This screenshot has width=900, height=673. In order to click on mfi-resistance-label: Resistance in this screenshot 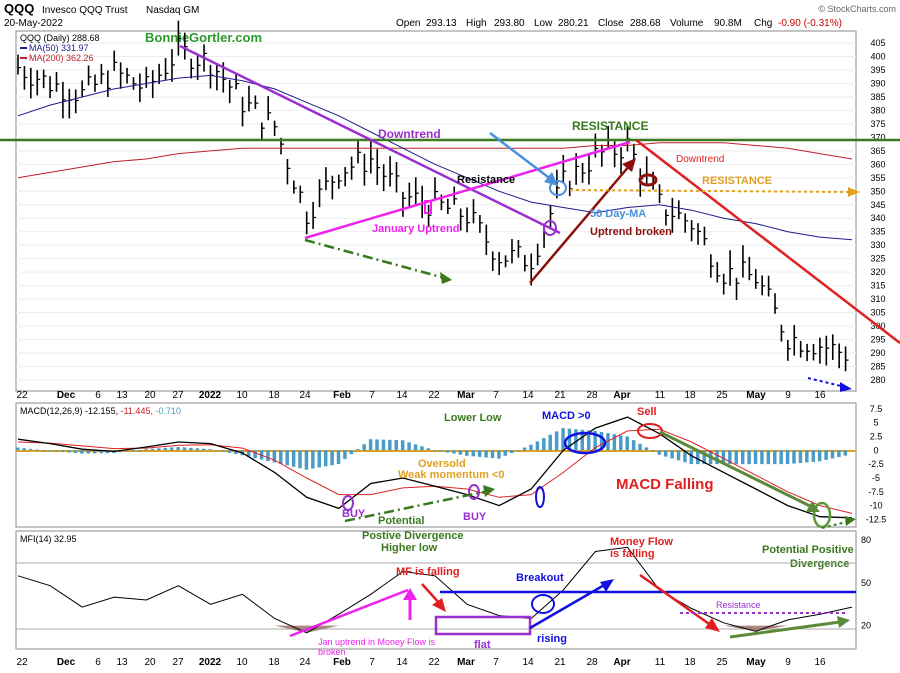, I will do `click(738, 605)`.